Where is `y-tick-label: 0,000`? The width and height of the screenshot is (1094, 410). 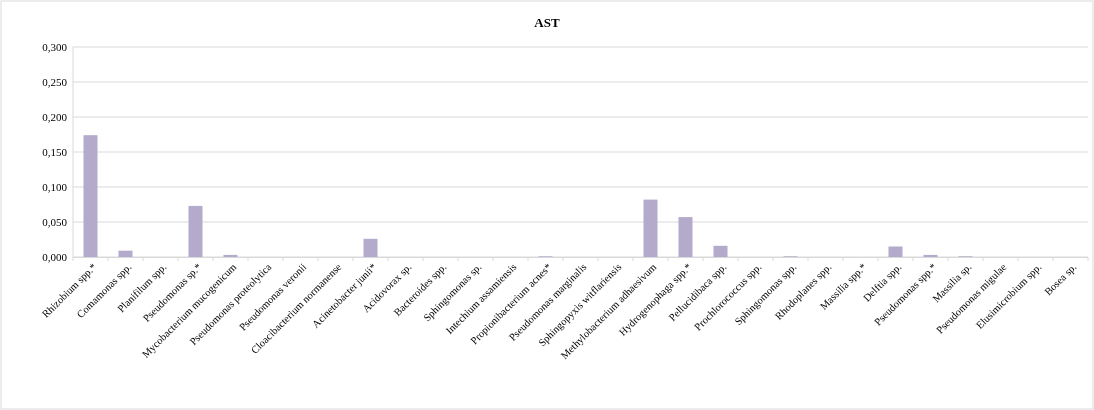
y-tick-label: 0,000 is located at coordinates (55, 256).